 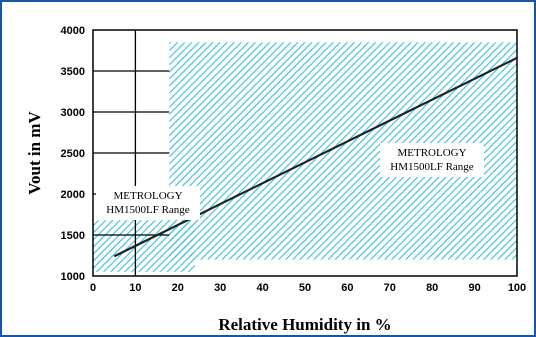 What do you see at coordinates (73, 236) in the screenshot?
I see `y-tick-1500: 1500` at bounding box center [73, 236].